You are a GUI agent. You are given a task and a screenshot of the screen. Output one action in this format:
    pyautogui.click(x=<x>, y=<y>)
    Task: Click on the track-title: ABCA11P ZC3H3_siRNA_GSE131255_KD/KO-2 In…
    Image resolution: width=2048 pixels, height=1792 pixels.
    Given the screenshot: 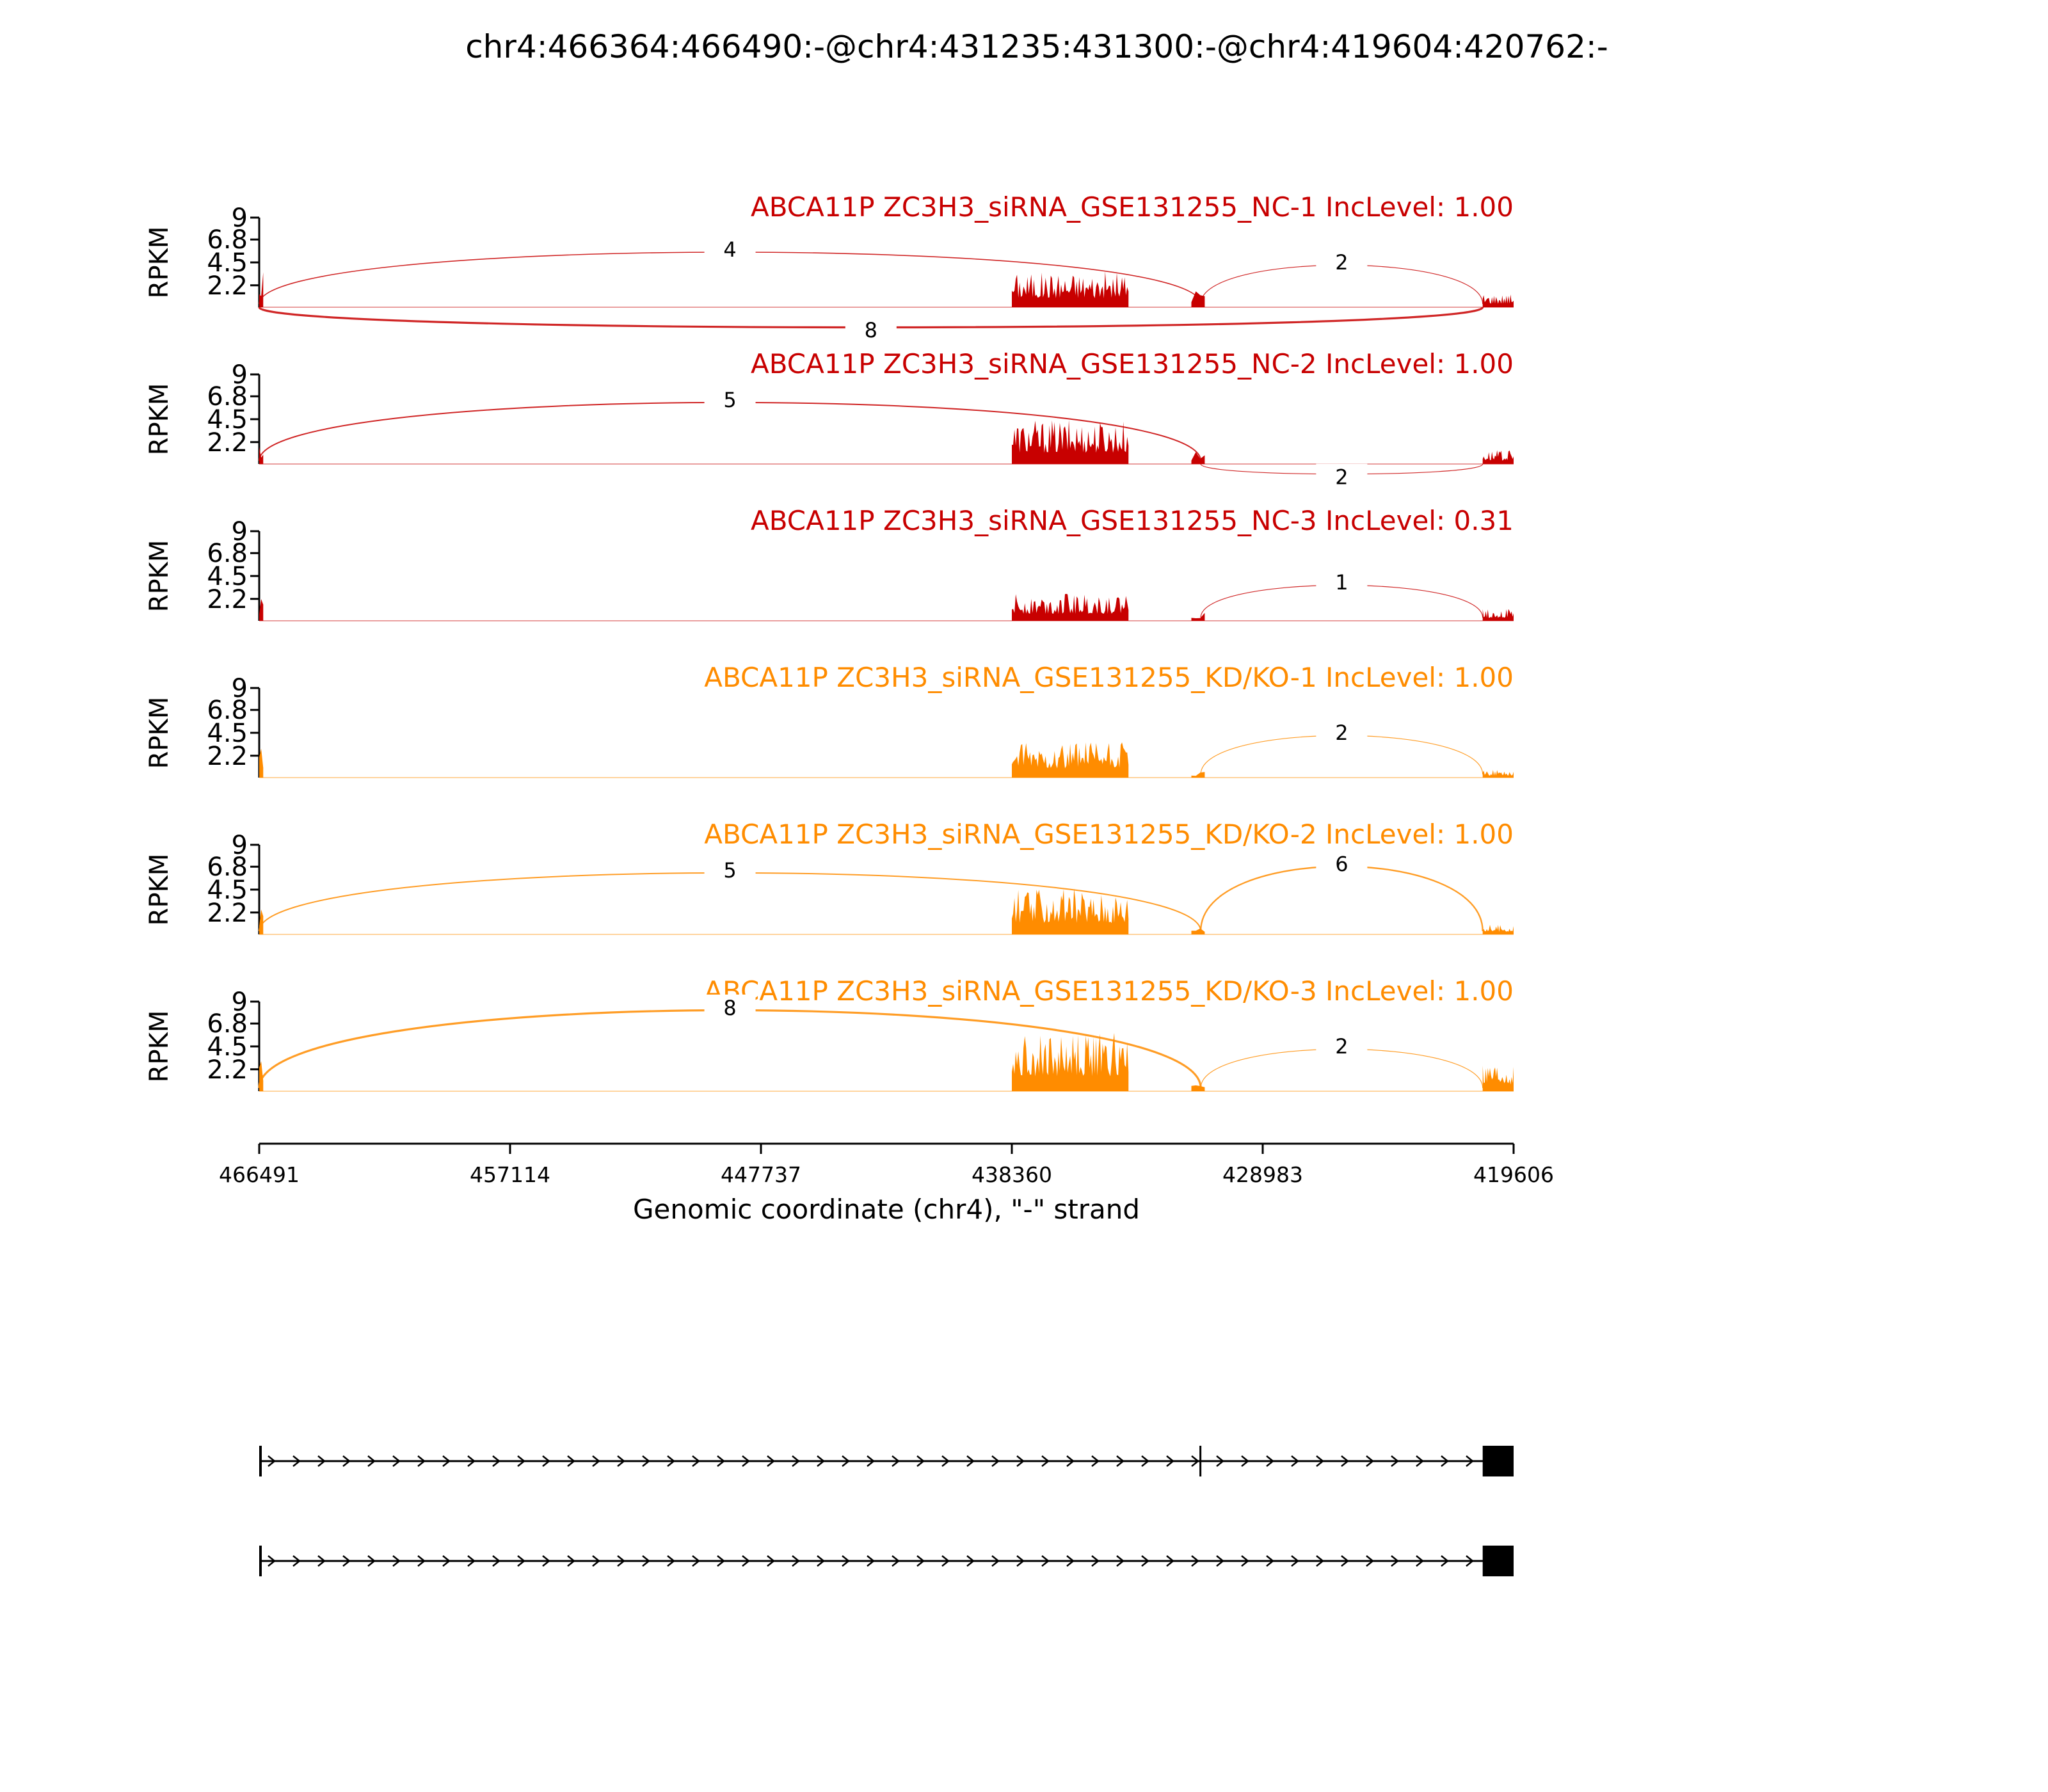 What is the action you would take?
    pyautogui.click(x=1109, y=834)
    